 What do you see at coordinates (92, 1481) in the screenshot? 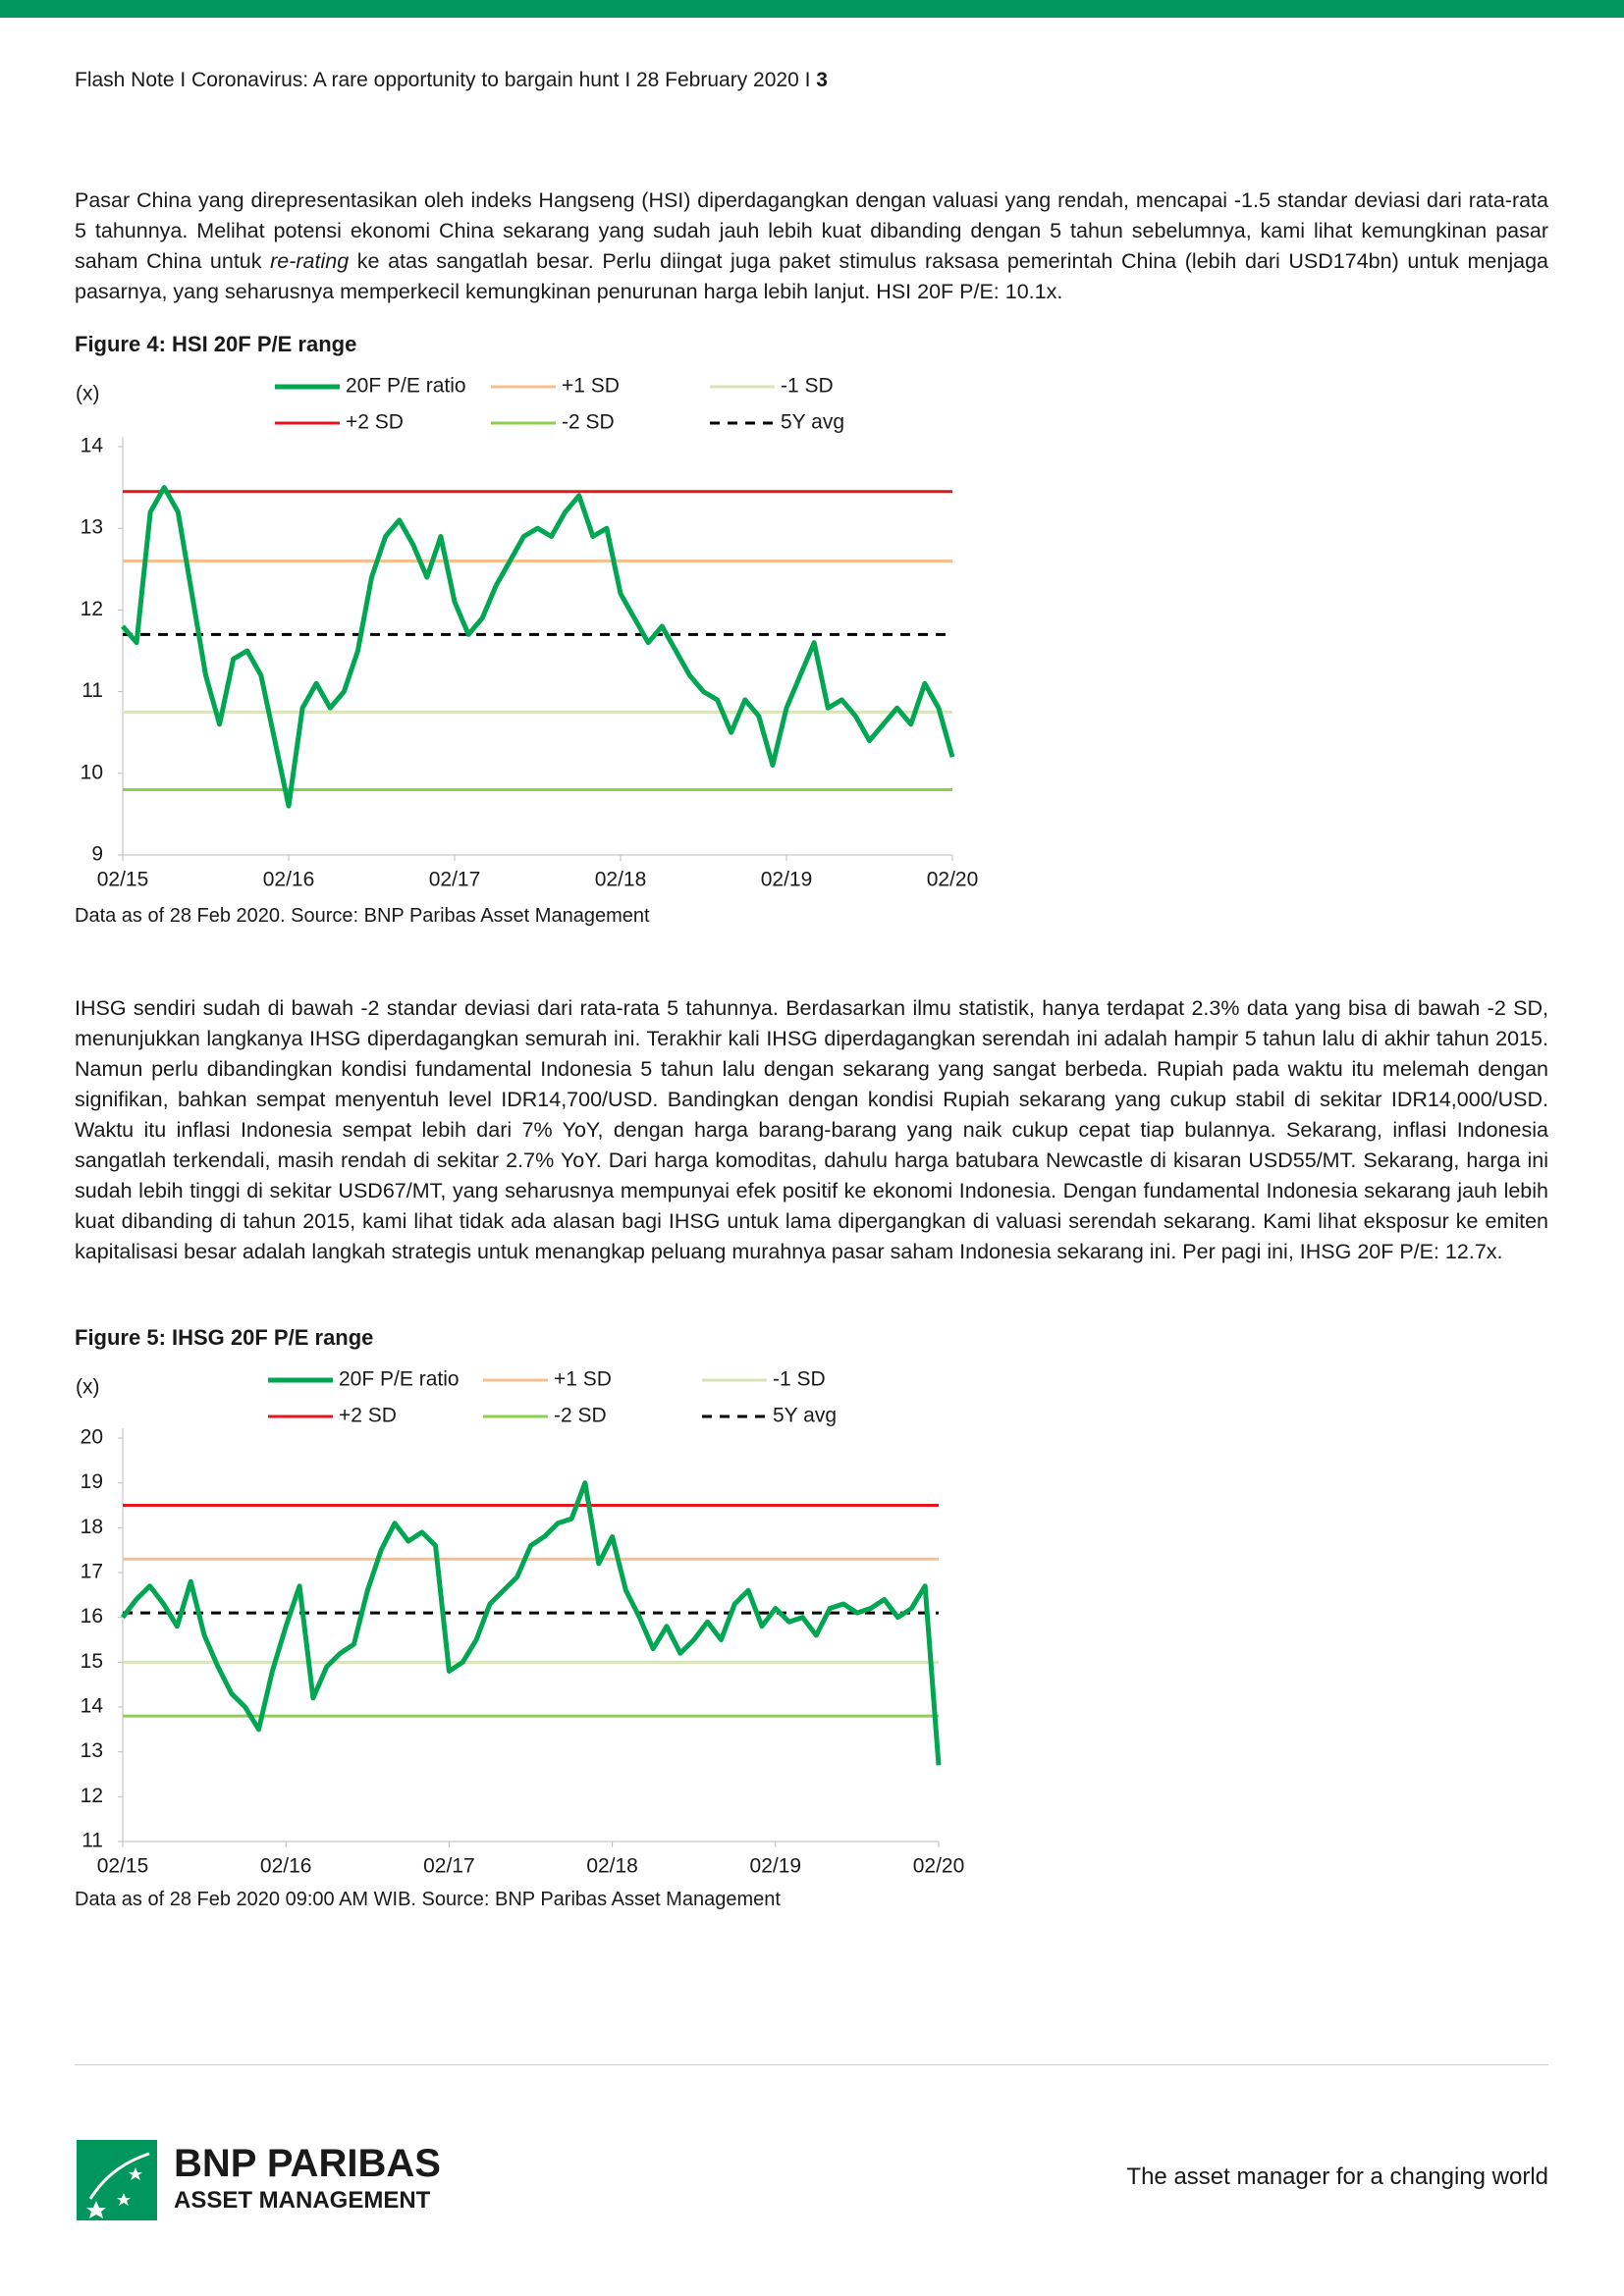
I see `y-tick-label: 19` at bounding box center [92, 1481].